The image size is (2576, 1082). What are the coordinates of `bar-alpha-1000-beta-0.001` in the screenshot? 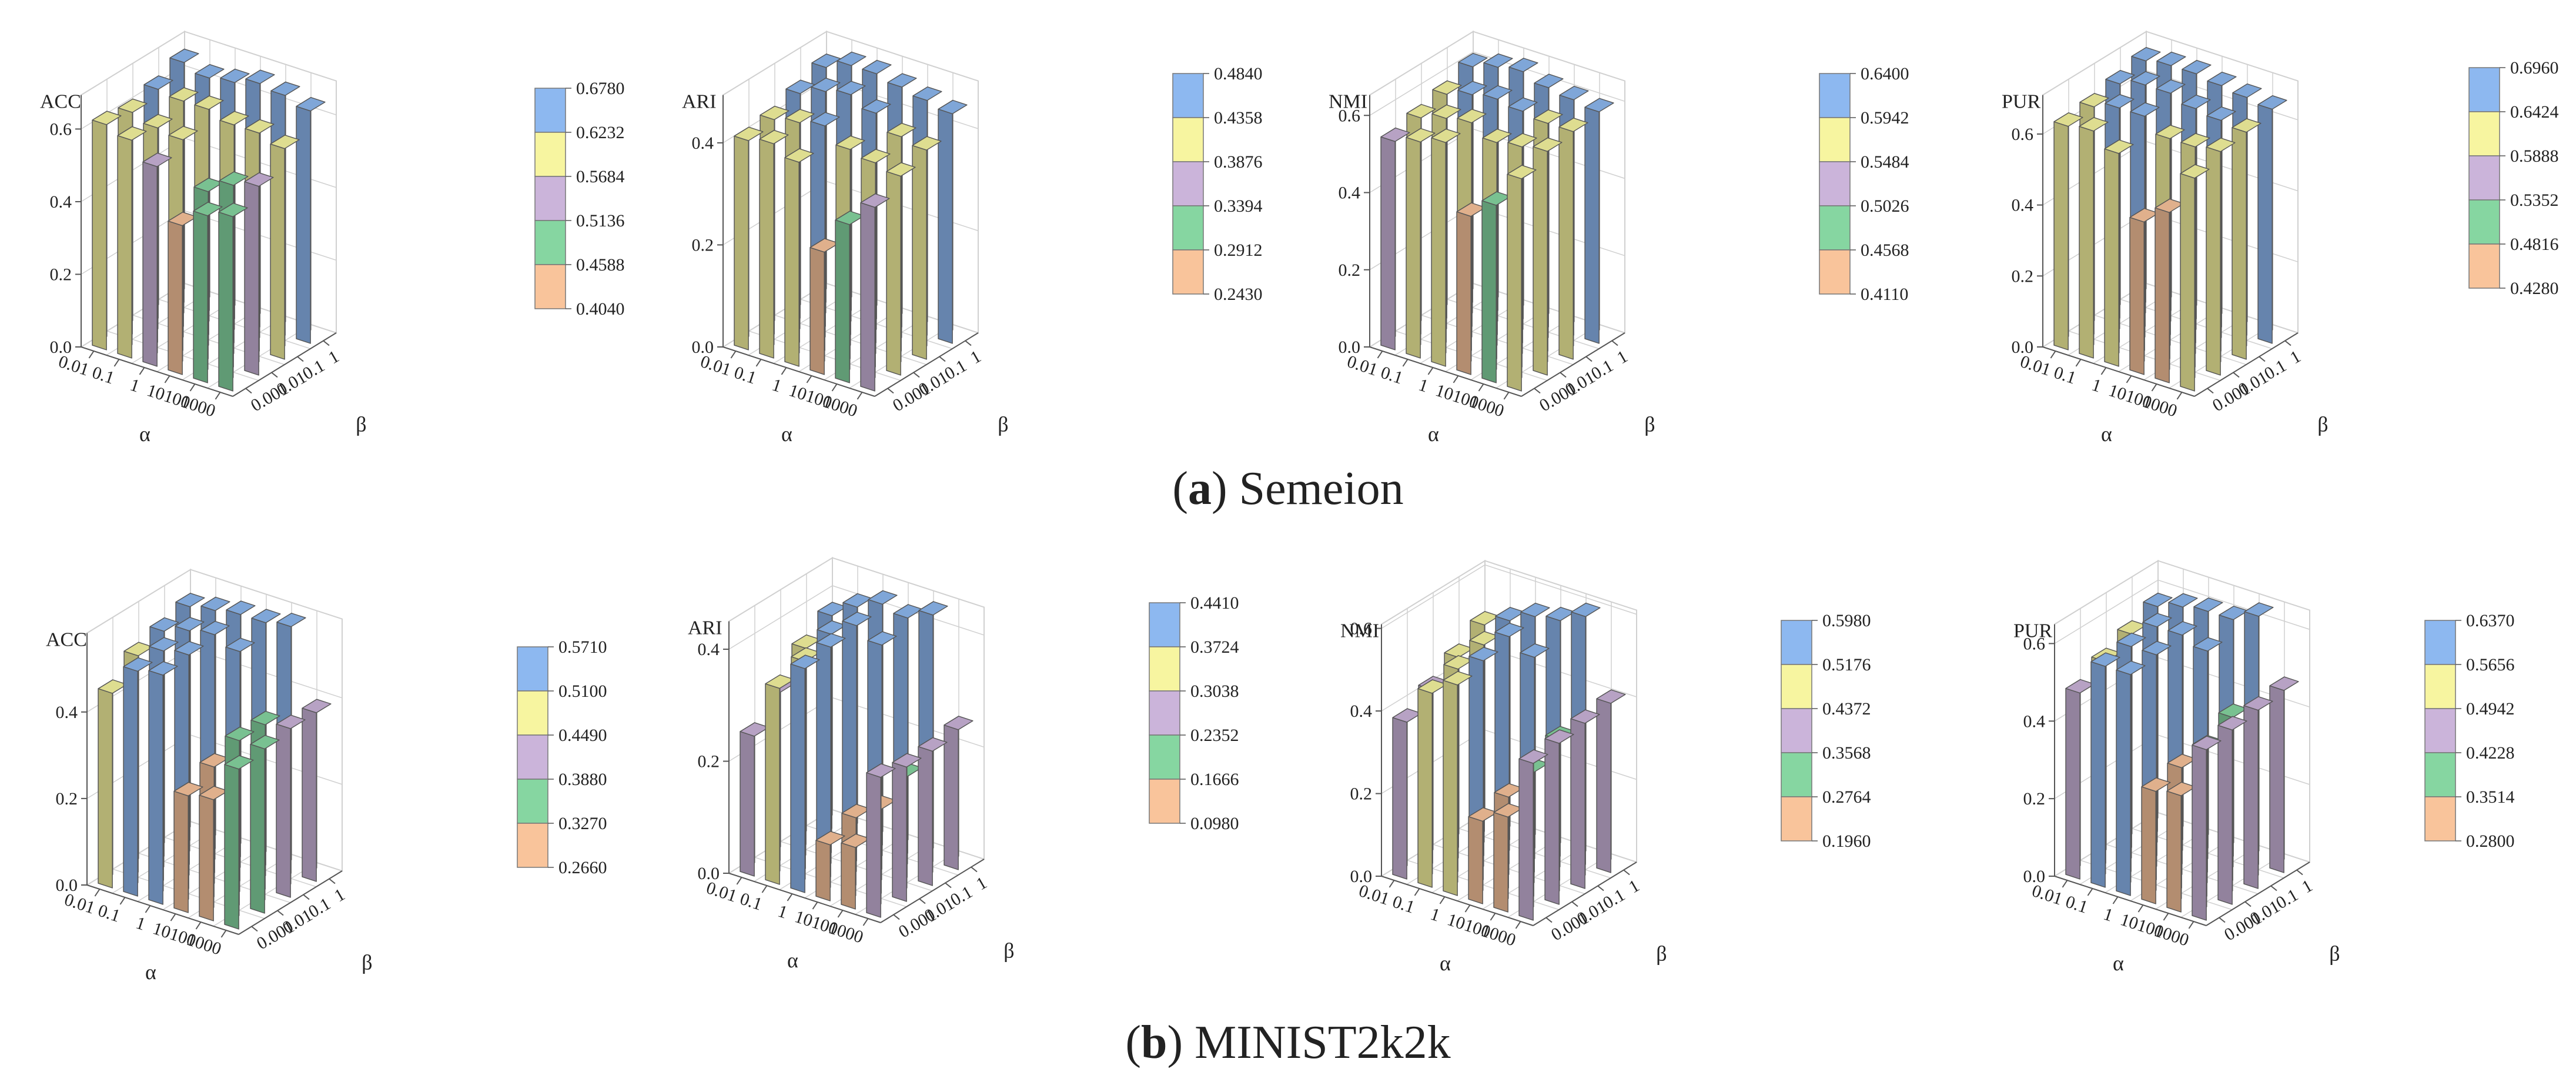 It's located at (239, 842).